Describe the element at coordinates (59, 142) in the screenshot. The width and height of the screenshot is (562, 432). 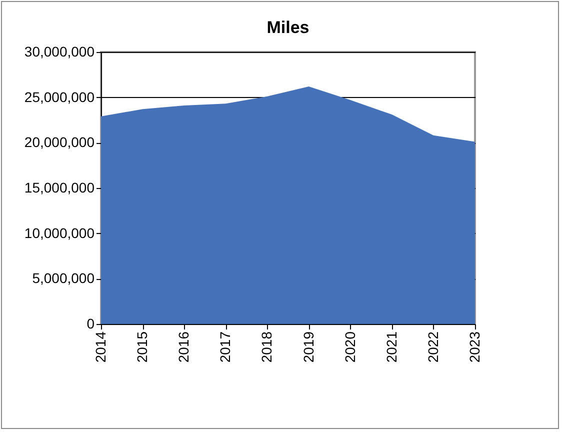
I see `y-tick-label: 20,000,000` at that location.